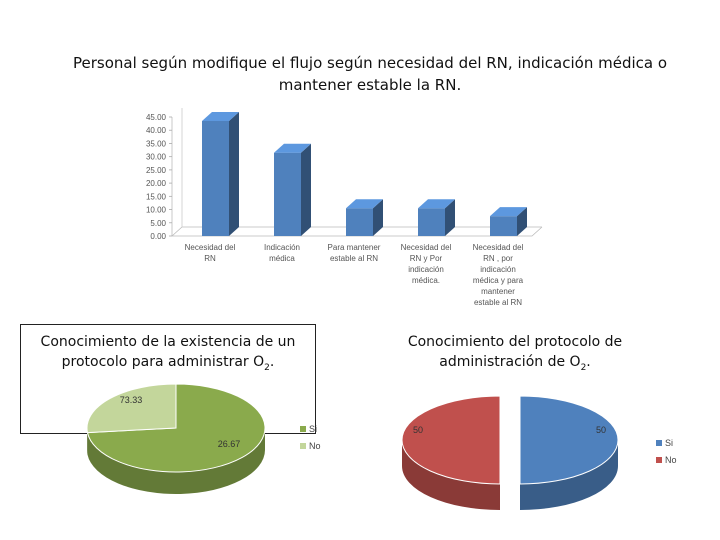  I want to click on bar-category-label: RN, so click(210, 258).